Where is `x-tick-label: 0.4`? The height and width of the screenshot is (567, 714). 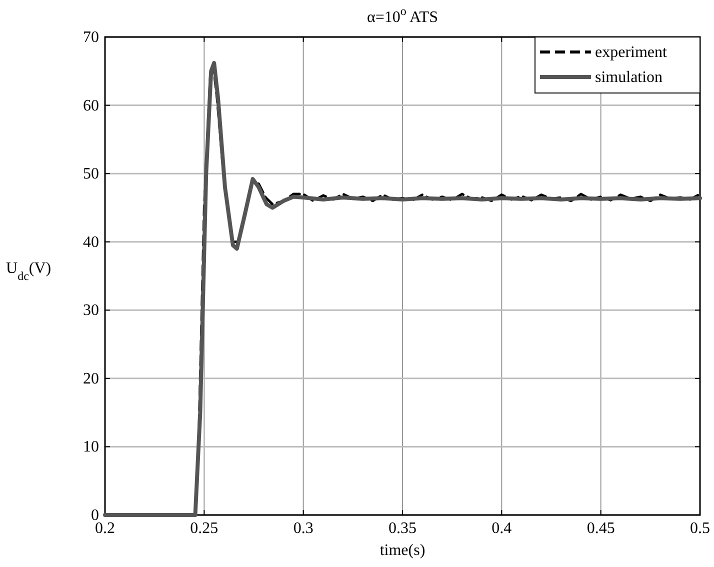 x-tick-label: 0.4 is located at coordinates (502, 528).